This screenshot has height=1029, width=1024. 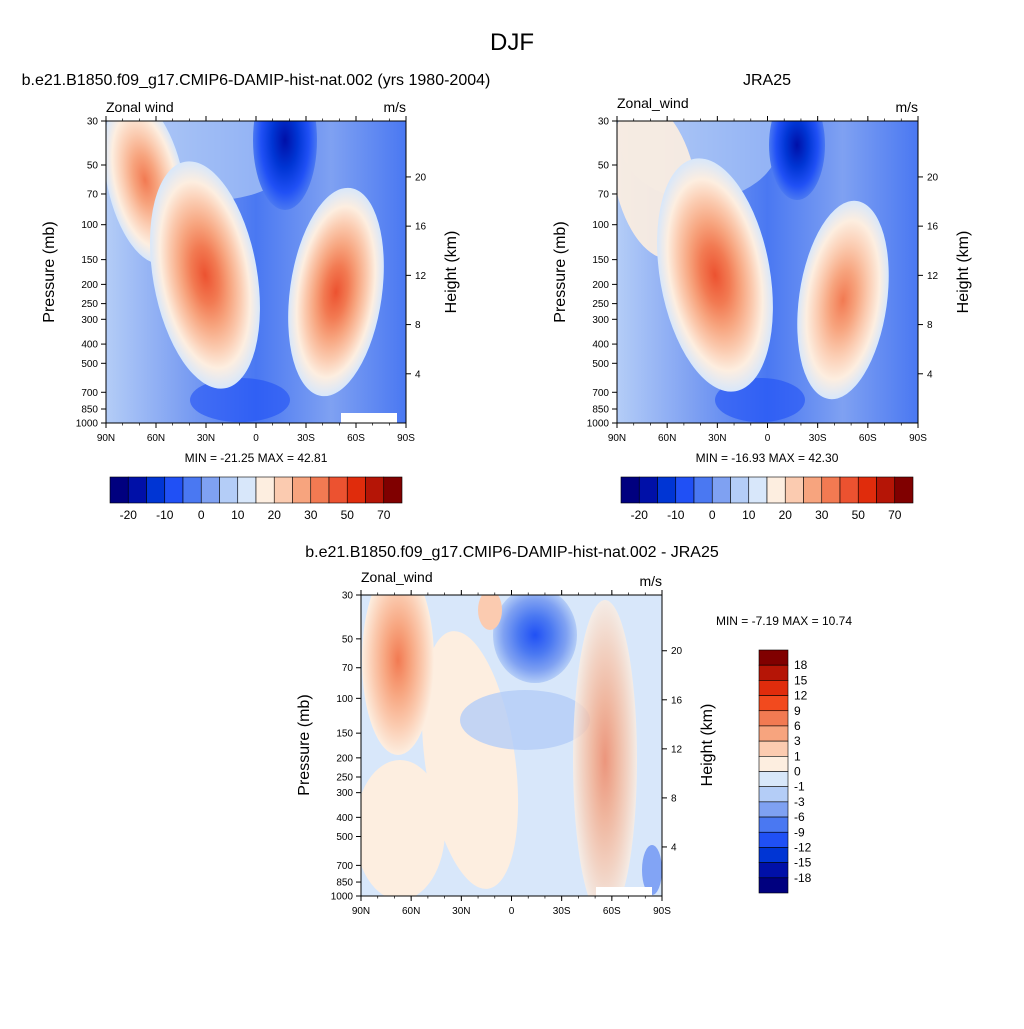 What do you see at coordinates (256, 272) in the screenshot?
I see `contour-field` at bounding box center [256, 272].